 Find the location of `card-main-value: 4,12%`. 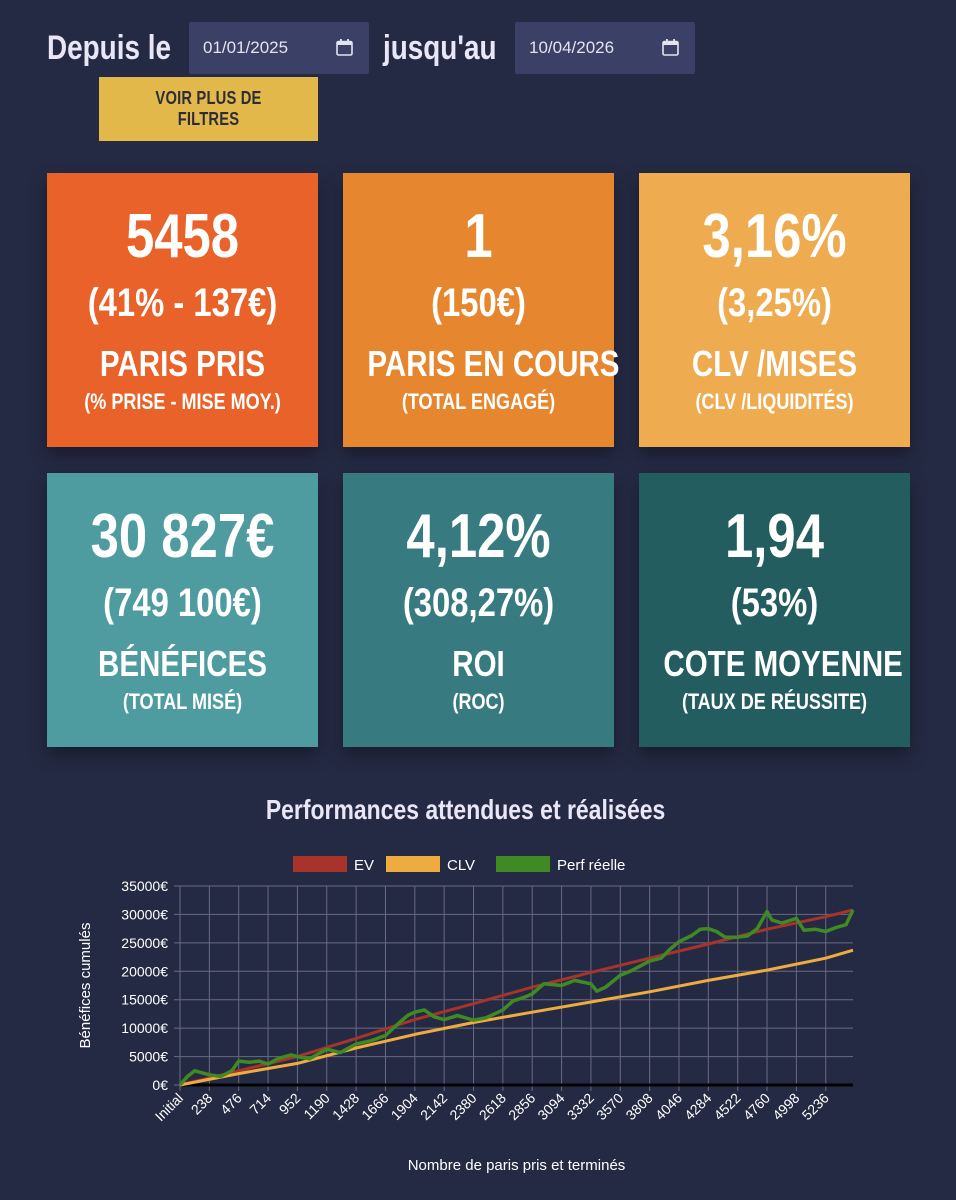

card-main-value: 4,12% is located at coordinates (478, 536).